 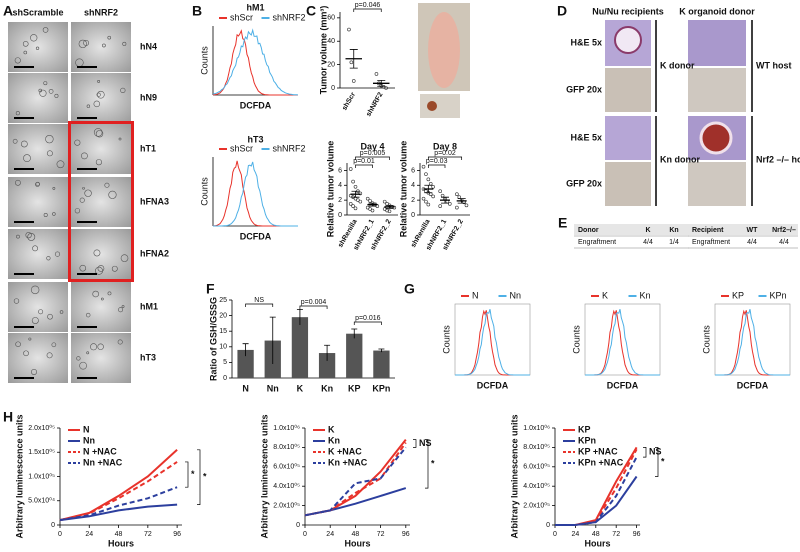 I want to click on y-tick-label: 8.0x10⁰⁵, so click(x=286, y=447).